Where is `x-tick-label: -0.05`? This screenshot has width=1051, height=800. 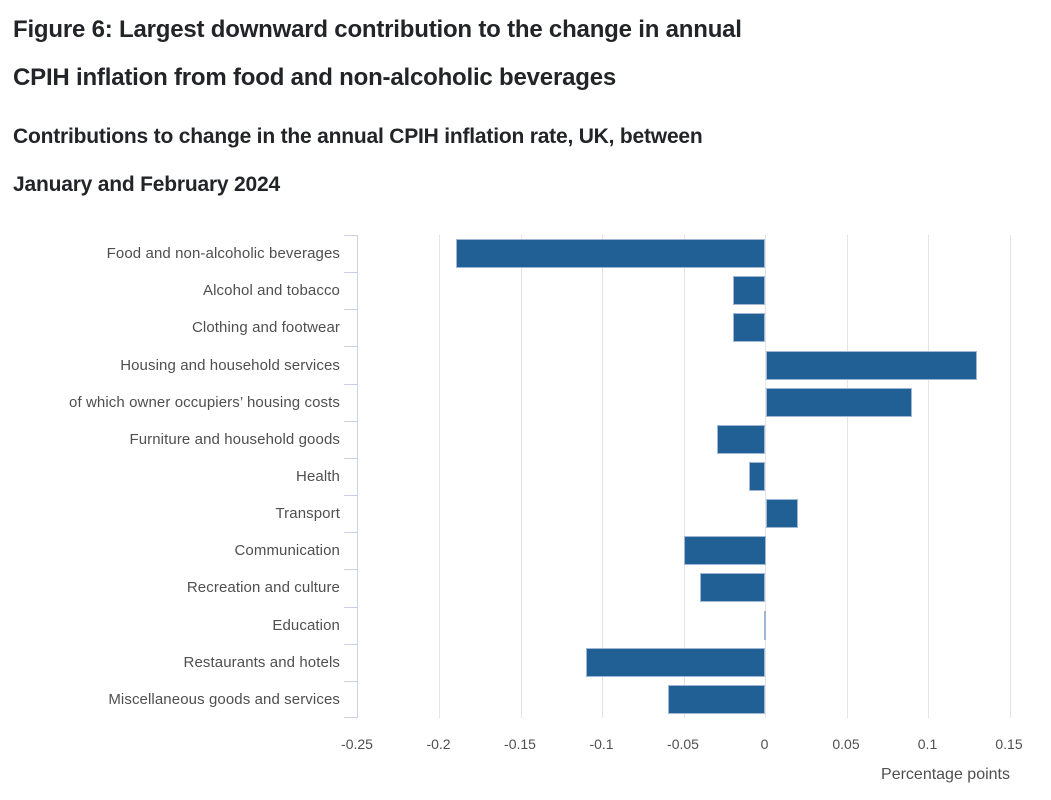
x-tick-label: -0.05 is located at coordinates (683, 744).